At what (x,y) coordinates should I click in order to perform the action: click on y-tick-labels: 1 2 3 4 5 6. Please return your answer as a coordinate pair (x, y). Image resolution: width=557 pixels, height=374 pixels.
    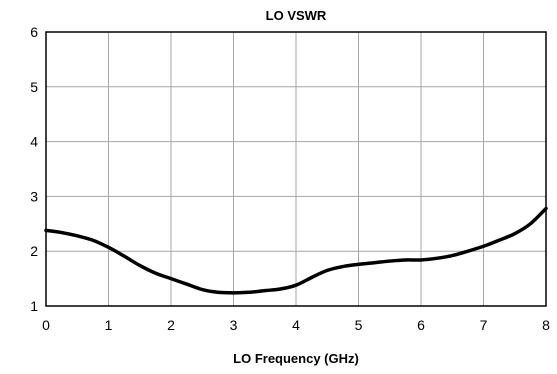
    Looking at the image, I should click on (34, 169).